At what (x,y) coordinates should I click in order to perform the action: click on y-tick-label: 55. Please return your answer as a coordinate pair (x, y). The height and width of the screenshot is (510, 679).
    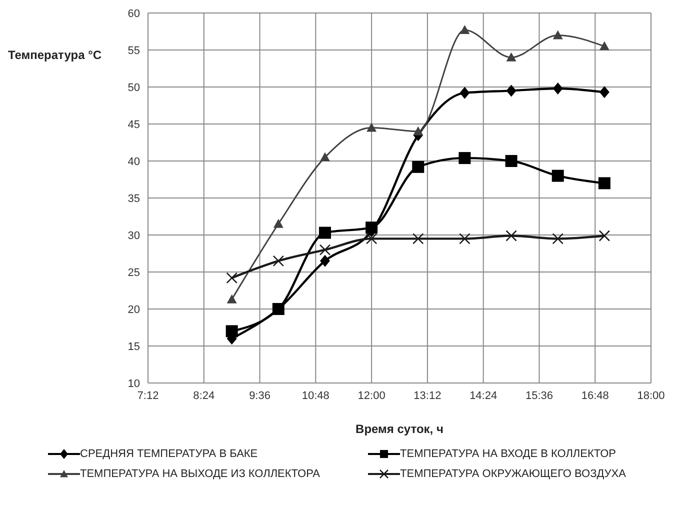
    Looking at the image, I should click on (134, 50).